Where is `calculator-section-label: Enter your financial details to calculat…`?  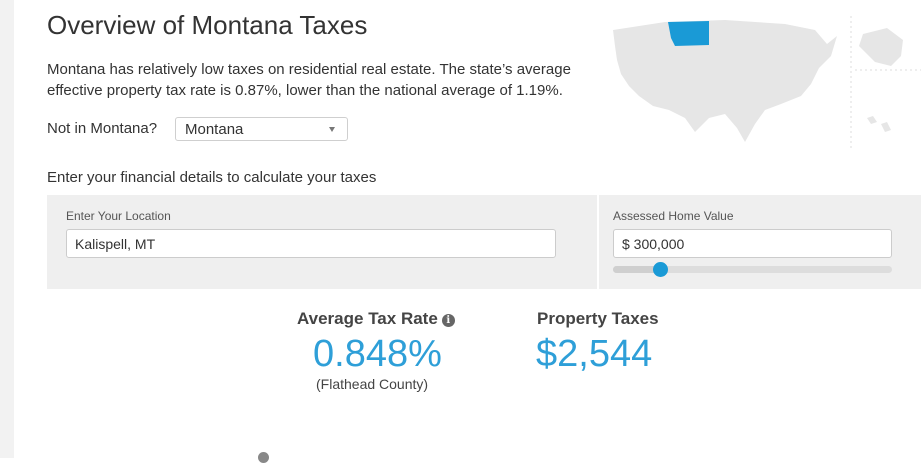
calculator-section-label: Enter your financial details to calculat… is located at coordinates (212, 177).